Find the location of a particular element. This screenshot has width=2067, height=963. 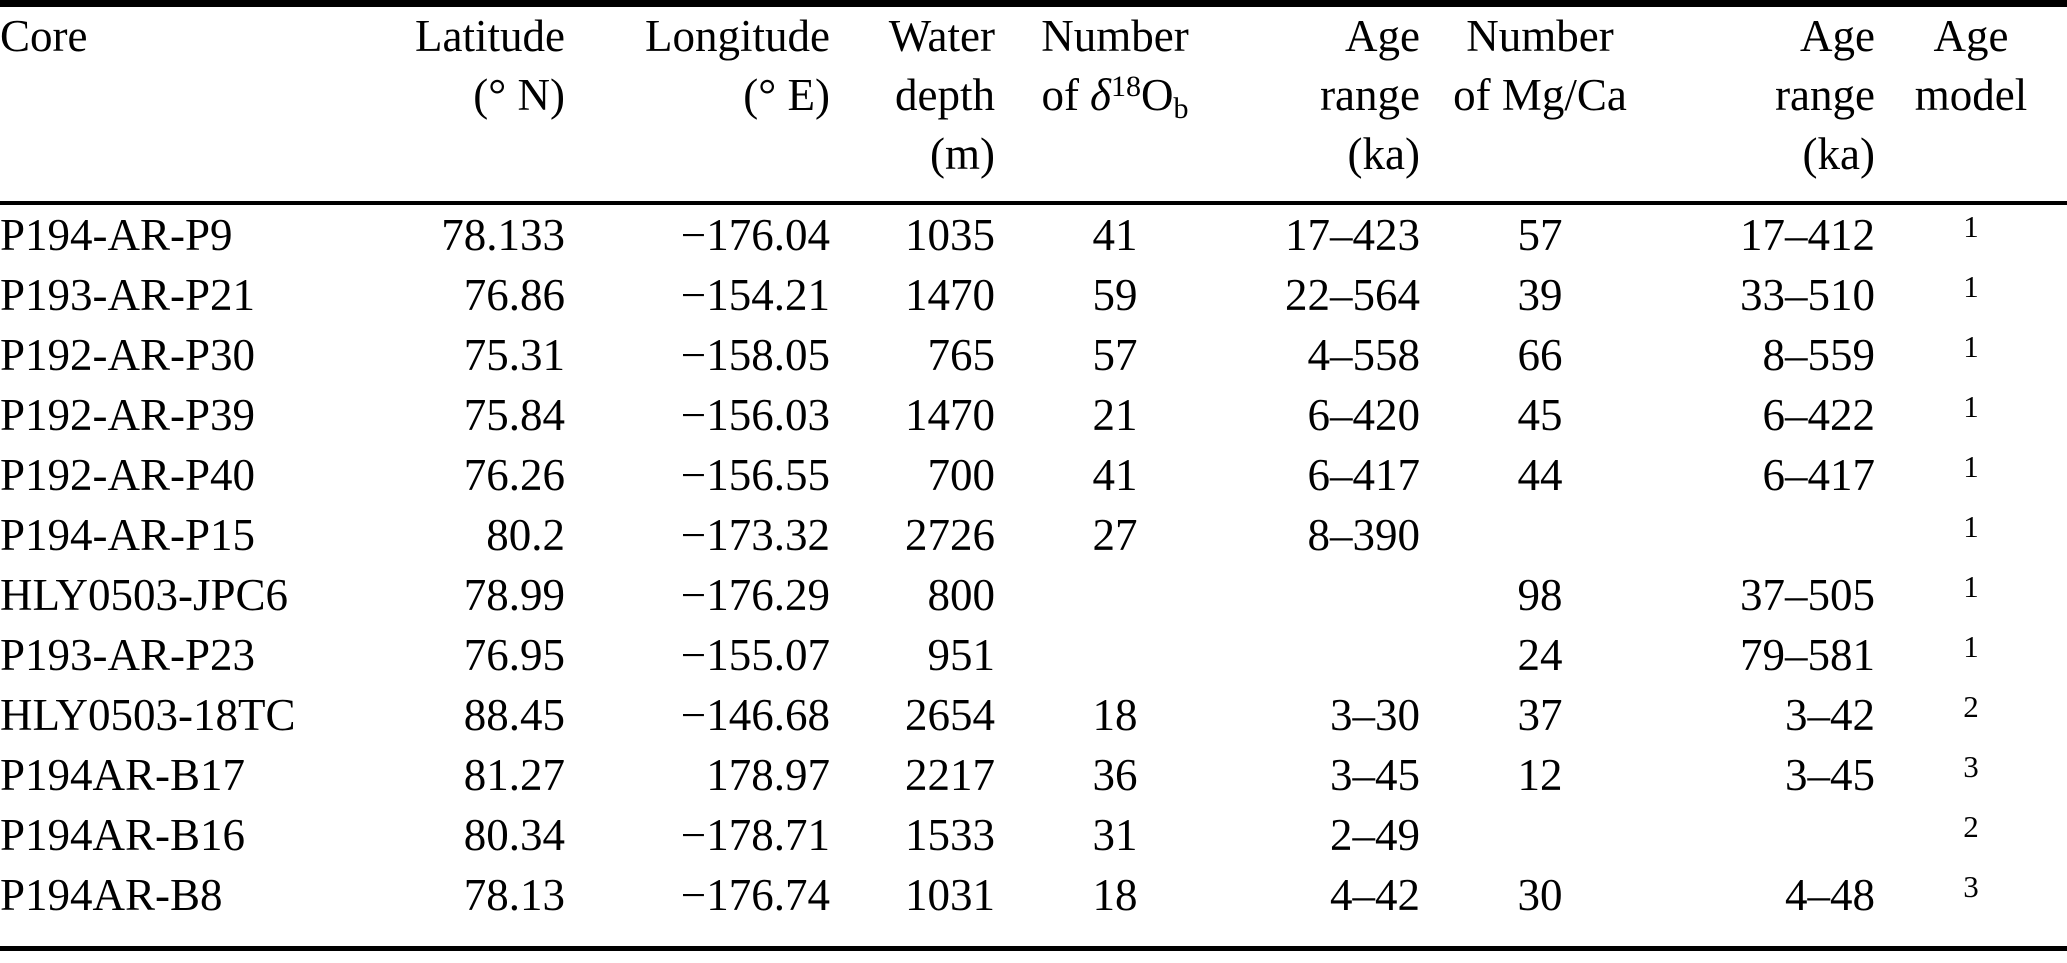

cell-water-depth: 1533 is located at coordinates (950, 835).